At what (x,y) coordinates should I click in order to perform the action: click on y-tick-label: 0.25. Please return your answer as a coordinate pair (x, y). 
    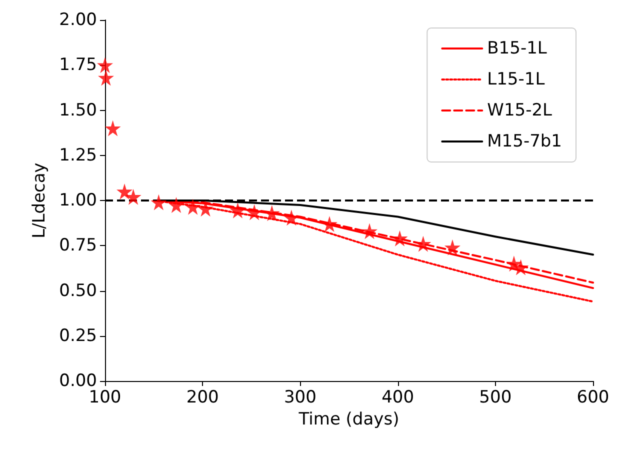
    Looking at the image, I should click on (78, 336).